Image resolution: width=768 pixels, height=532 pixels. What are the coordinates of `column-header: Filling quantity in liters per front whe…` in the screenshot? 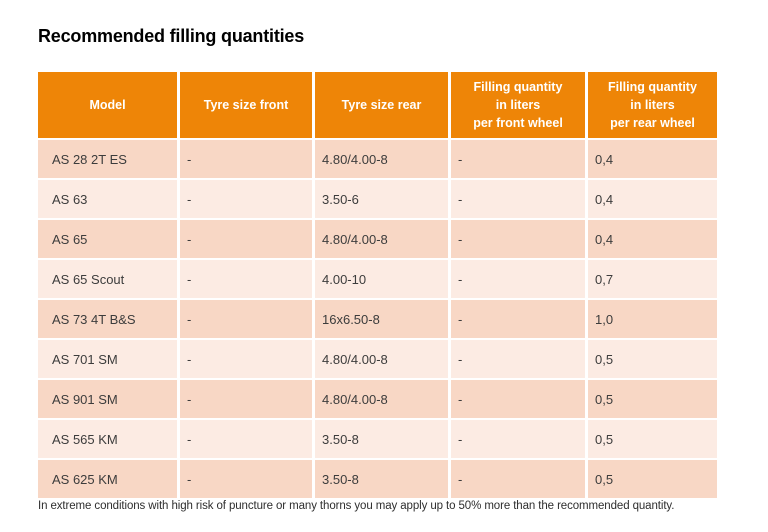 It's located at (516, 105).